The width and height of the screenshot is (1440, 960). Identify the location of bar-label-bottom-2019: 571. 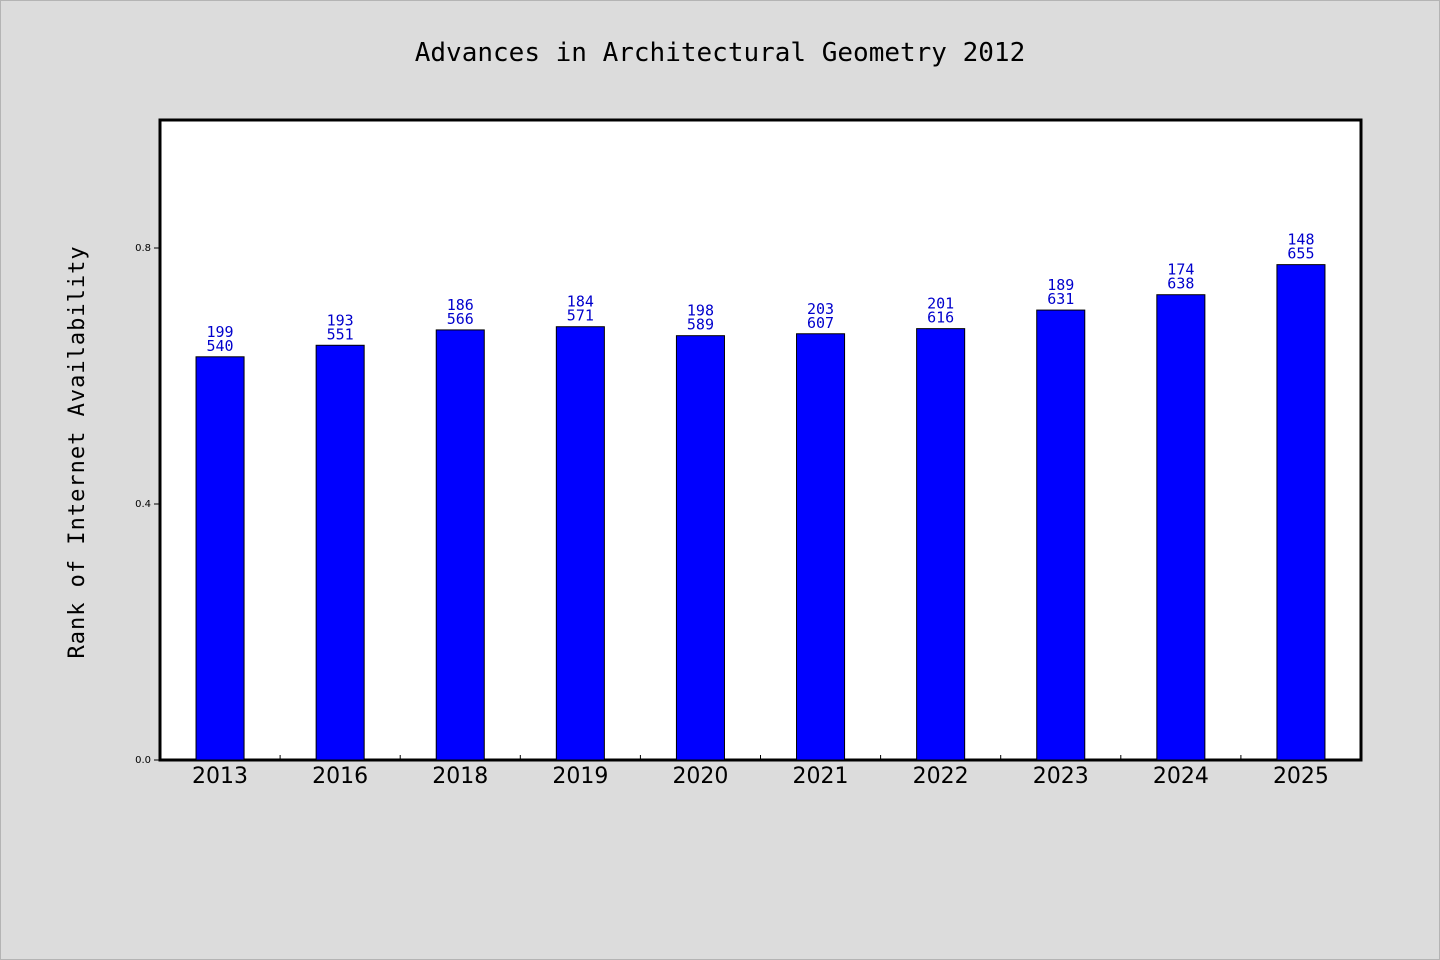
(580, 316).